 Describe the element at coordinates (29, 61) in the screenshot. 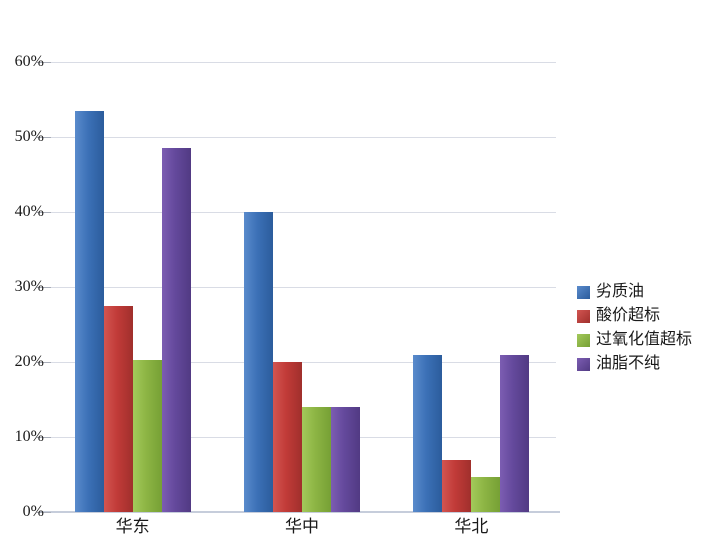

I see `y-axis-tick-label: 60%` at that location.